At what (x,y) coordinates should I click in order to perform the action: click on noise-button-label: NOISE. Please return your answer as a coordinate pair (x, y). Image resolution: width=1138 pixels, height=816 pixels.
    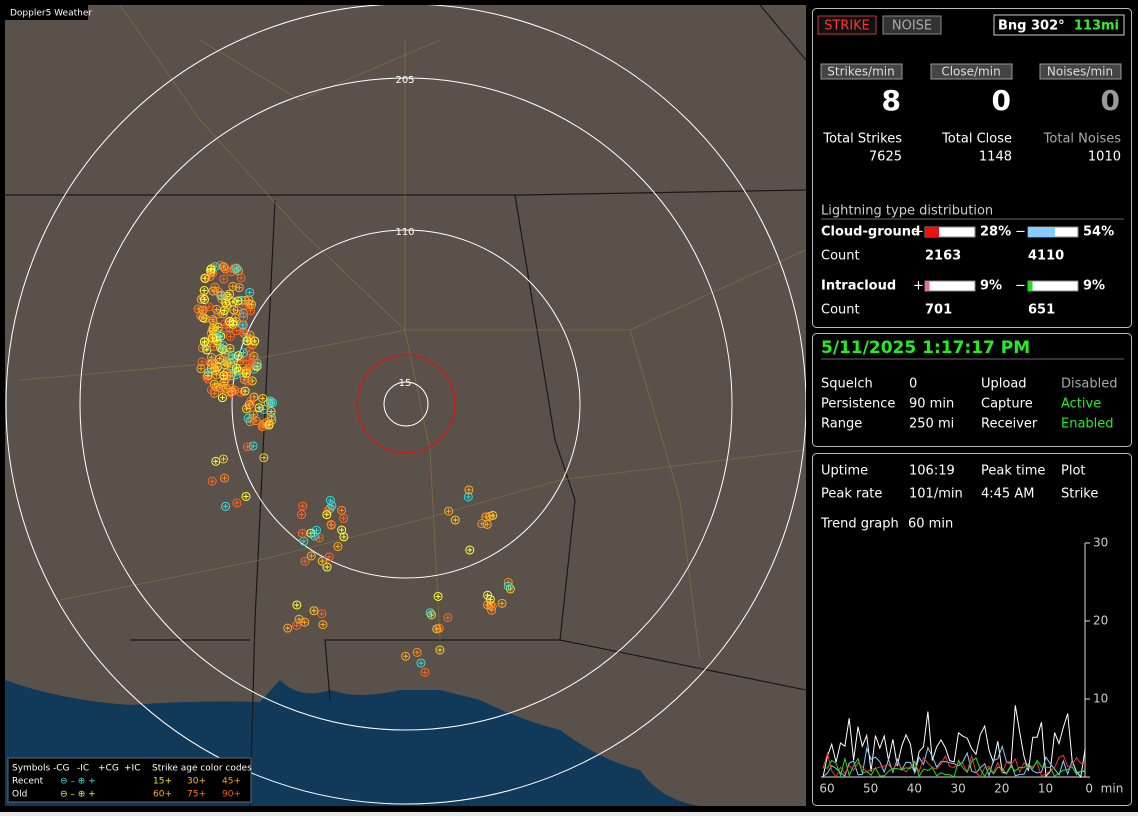
    Looking at the image, I should click on (912, 26).